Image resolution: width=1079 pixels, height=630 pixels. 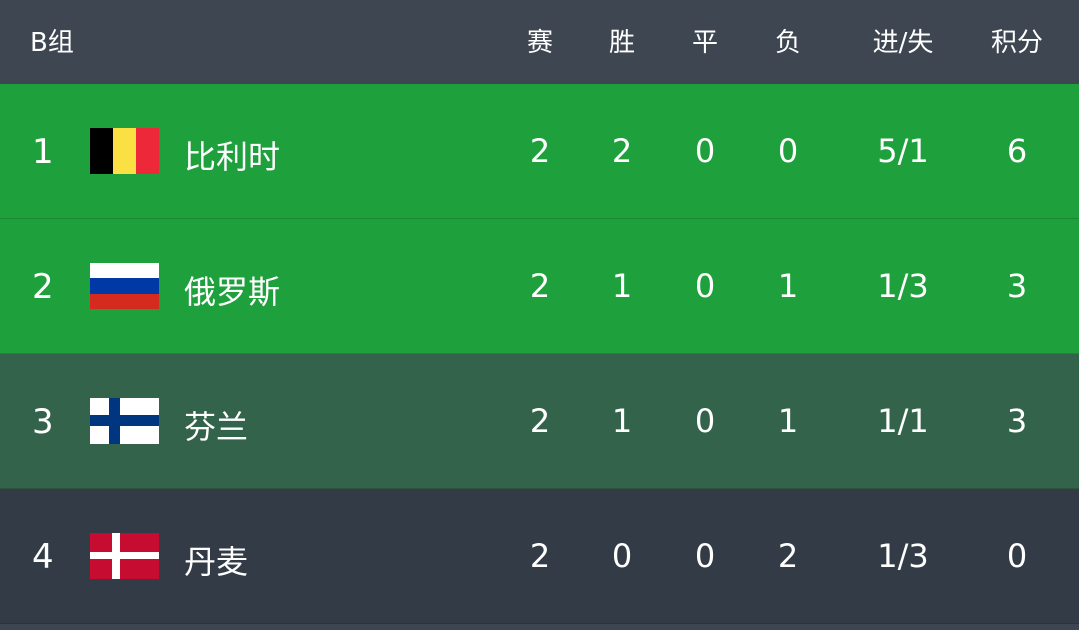 I want to click on team-name: 俄罗斯, so click(x=232, y=292).